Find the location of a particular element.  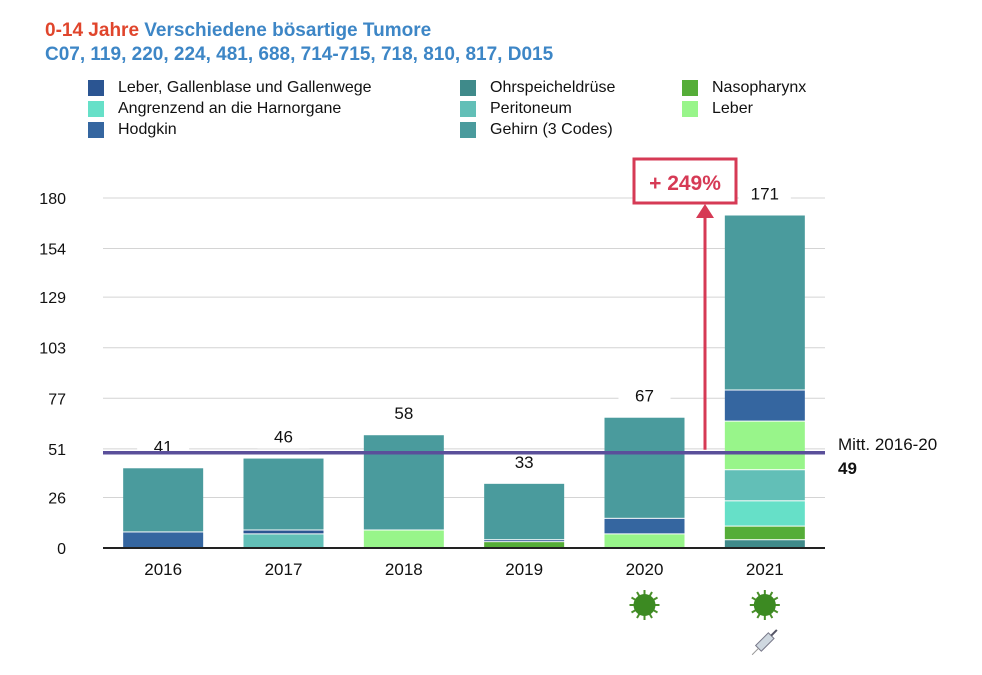

x-tick-label: 2016 is located at coordinates (163, 569).